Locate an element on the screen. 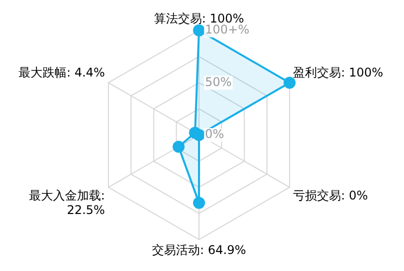  spoke-label: 最大跌幅: 4.4% is located at coordinates (61, 73).